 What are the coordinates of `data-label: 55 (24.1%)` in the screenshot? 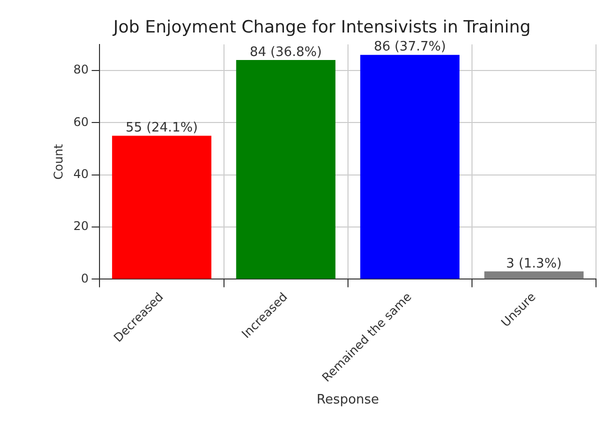 It's located at (162, 128).